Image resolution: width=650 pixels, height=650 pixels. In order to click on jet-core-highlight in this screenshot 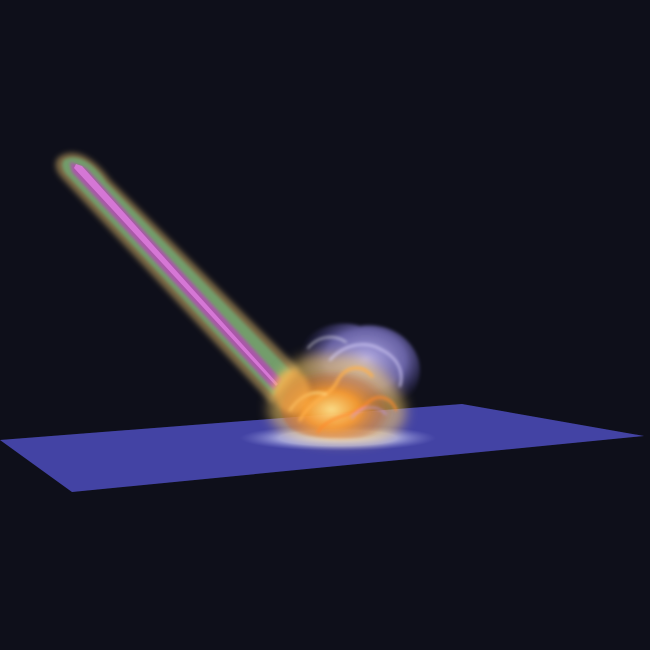, I will do `click(176, 275)`.